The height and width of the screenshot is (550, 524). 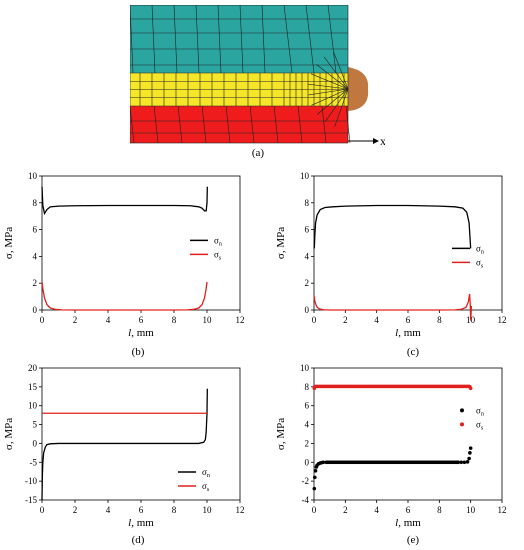 I want to click on x-tick-label: 6, so click(x=141, y=320).